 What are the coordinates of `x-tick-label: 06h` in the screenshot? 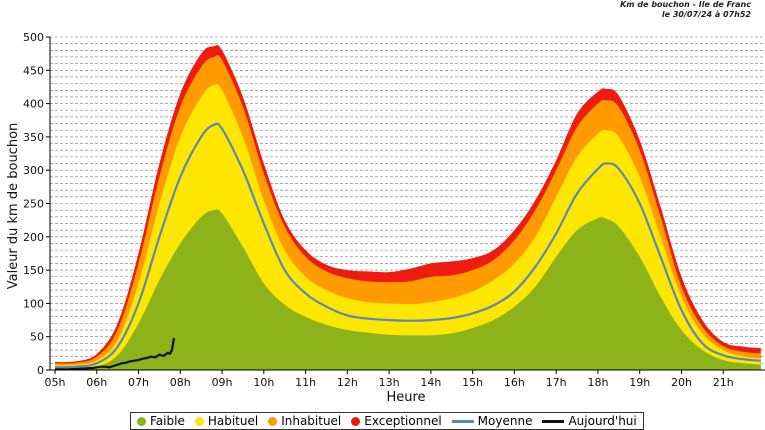 It's located at (96, 382).